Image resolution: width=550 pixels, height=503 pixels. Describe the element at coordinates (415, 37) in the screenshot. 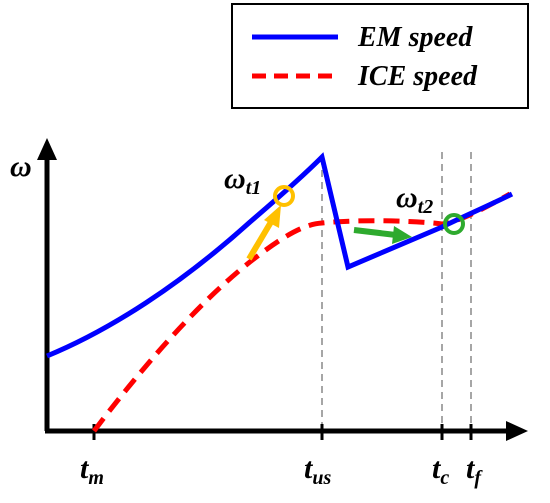

I see `legend-label-em: EM speed` at that location.